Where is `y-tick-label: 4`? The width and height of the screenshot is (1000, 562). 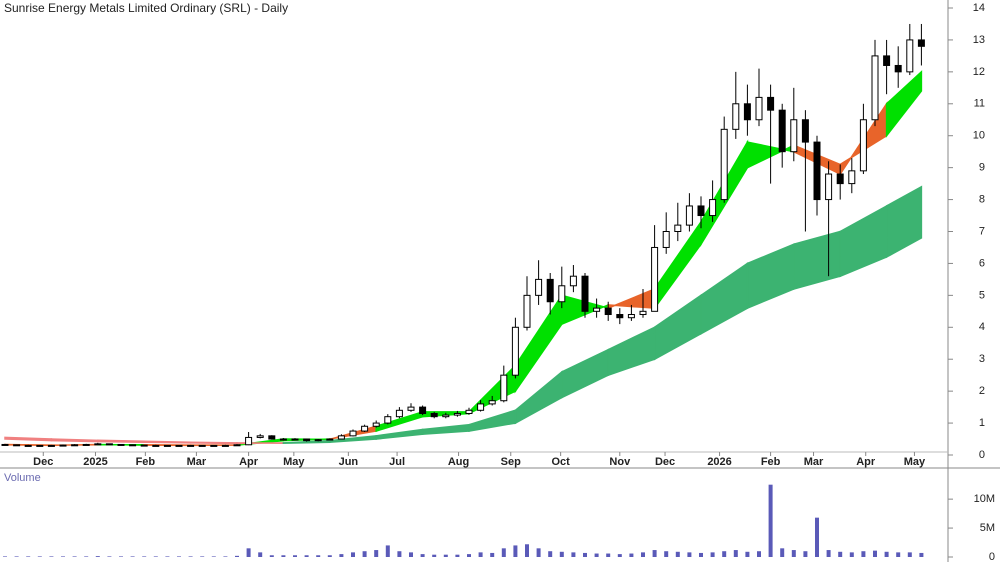 y-tick-label: 4 is located at coordinates (982, 327).